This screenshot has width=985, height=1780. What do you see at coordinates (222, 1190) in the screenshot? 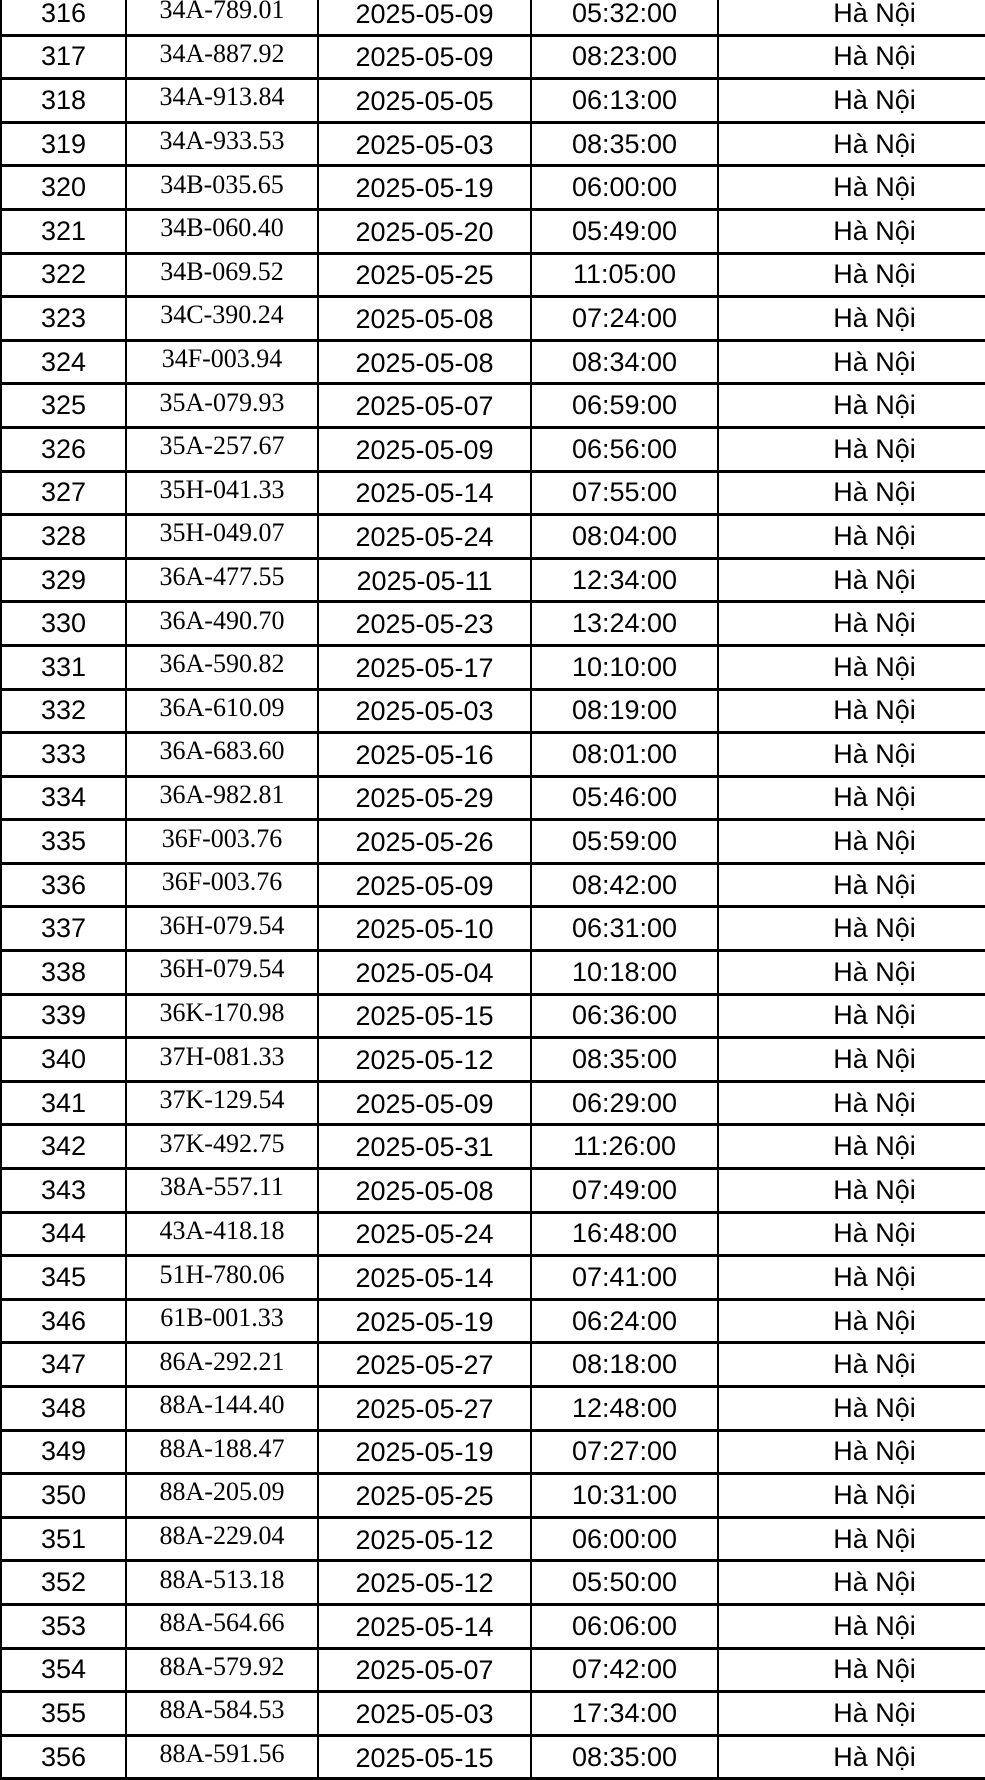
I see `cell-license-plate: 38A-557.11` at bounding box center [222, 1190].